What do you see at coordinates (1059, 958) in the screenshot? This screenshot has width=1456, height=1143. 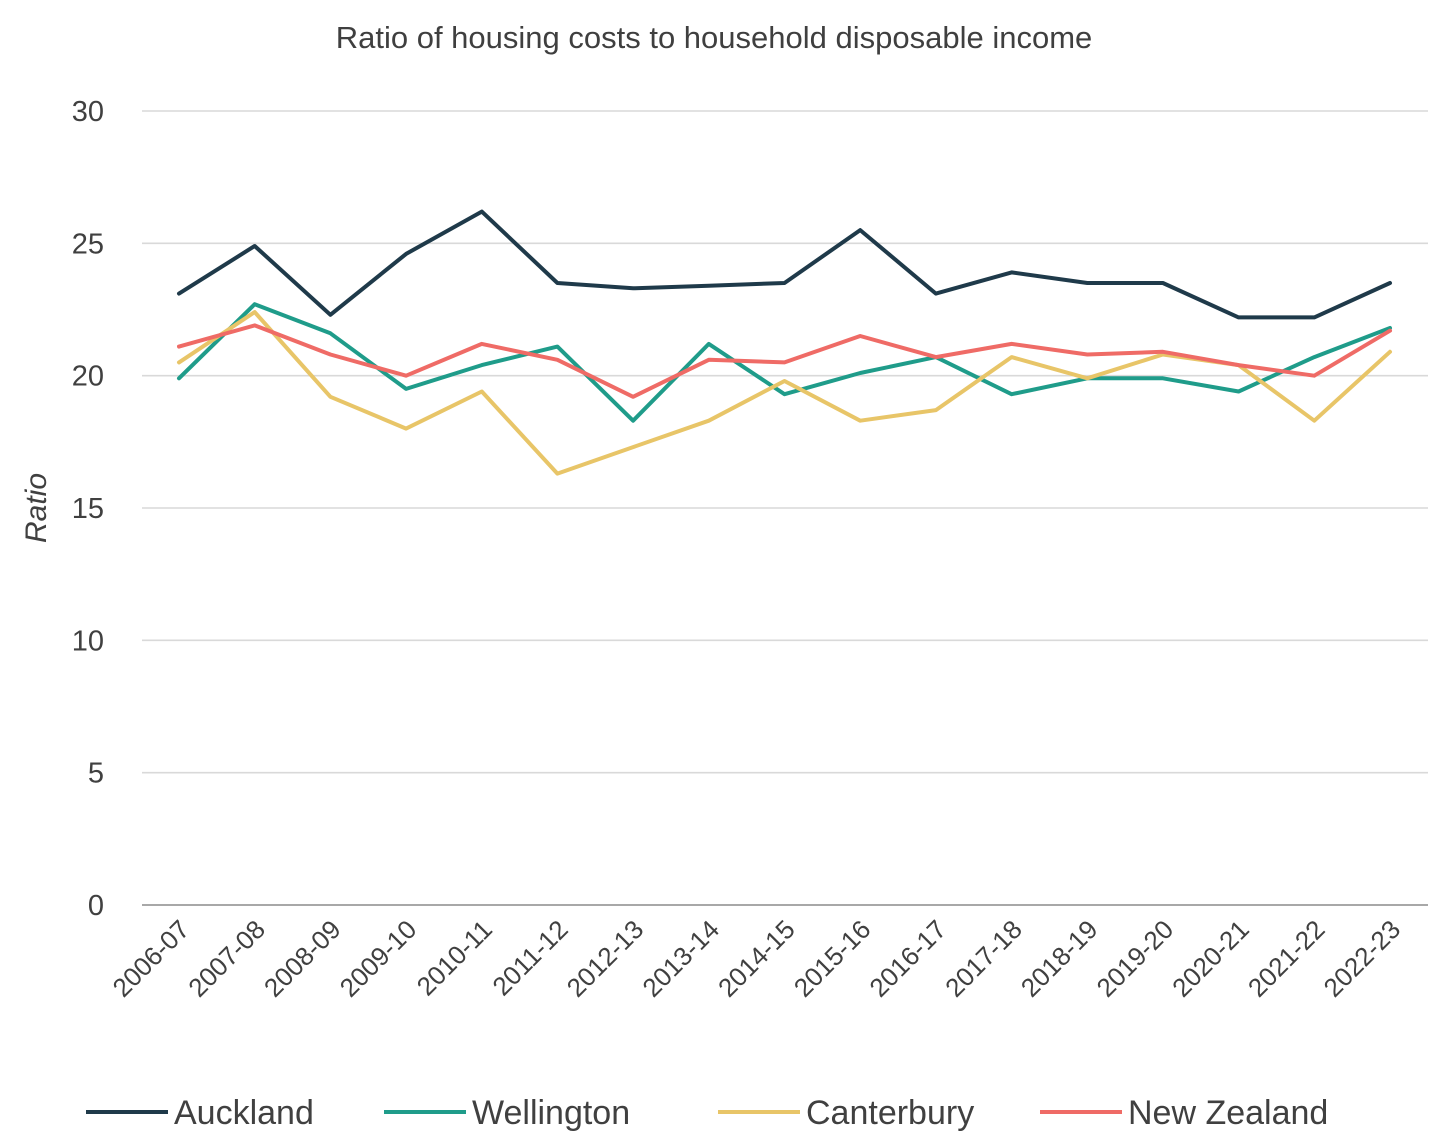 I see `x-tick-label: 2018-19` at bounding box center [1059, 958].